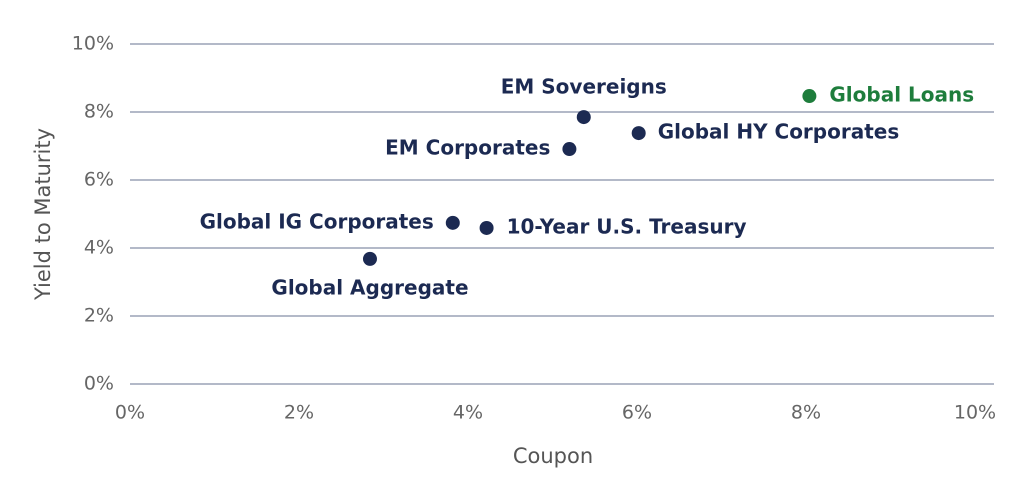 This screenshot has height=499, width=1024. Describe the element at coordinates (369, 287) in the screenshot. I see `point-label: Global Aggregate` at that location.